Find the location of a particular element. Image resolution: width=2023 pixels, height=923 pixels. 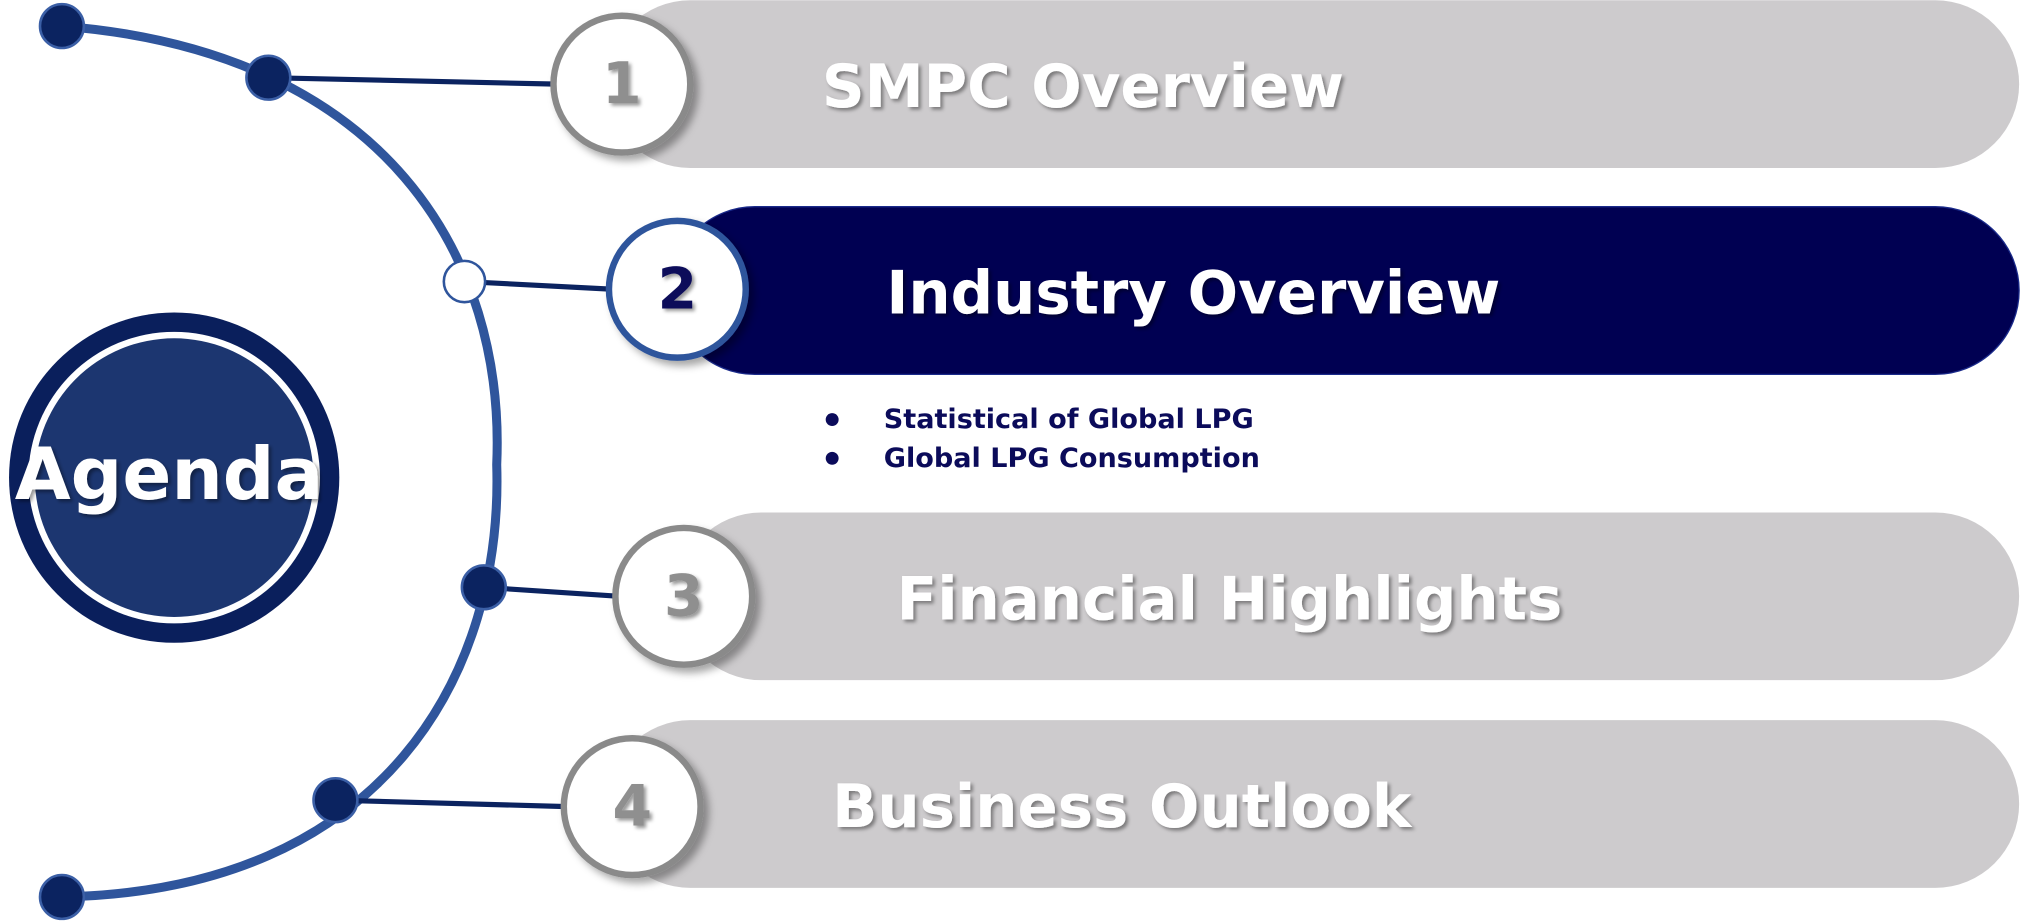

bullet-text: Statistical of Global LPG is located at coordinates (1069, 419).